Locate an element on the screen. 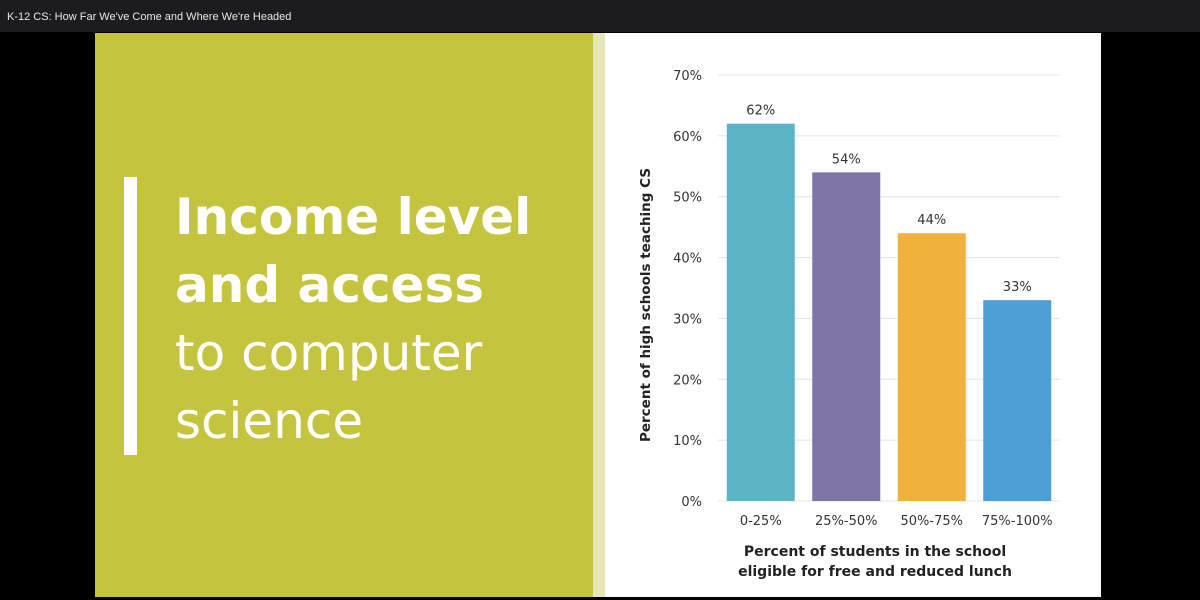 The width and height of the screenshot is (1200, 600). x-tick-label: 50%-75% is located at coordinates (932, 521).